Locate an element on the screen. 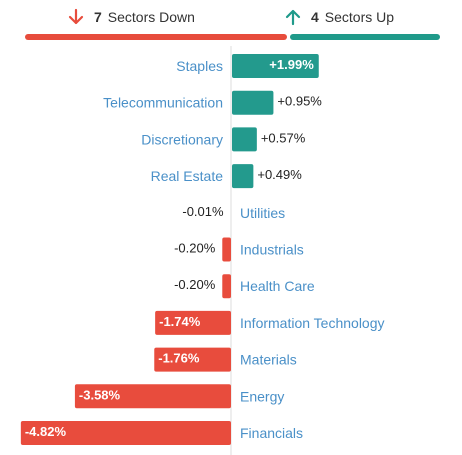 The image size is (462, 455). value-label-9: -3.58% is located at coordinates (100, 394).